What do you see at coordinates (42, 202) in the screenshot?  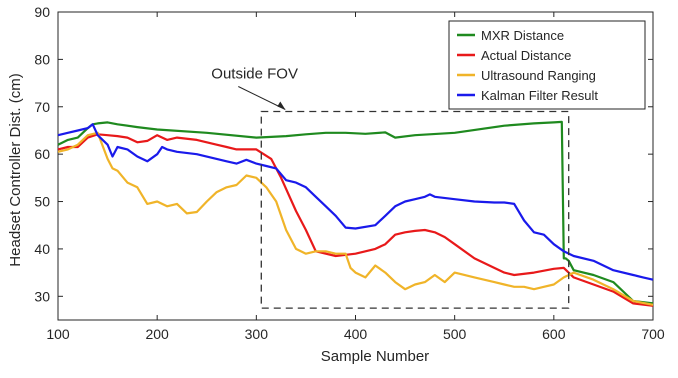 I see `y-tick-label: 50` at bounding box center [42, 202].